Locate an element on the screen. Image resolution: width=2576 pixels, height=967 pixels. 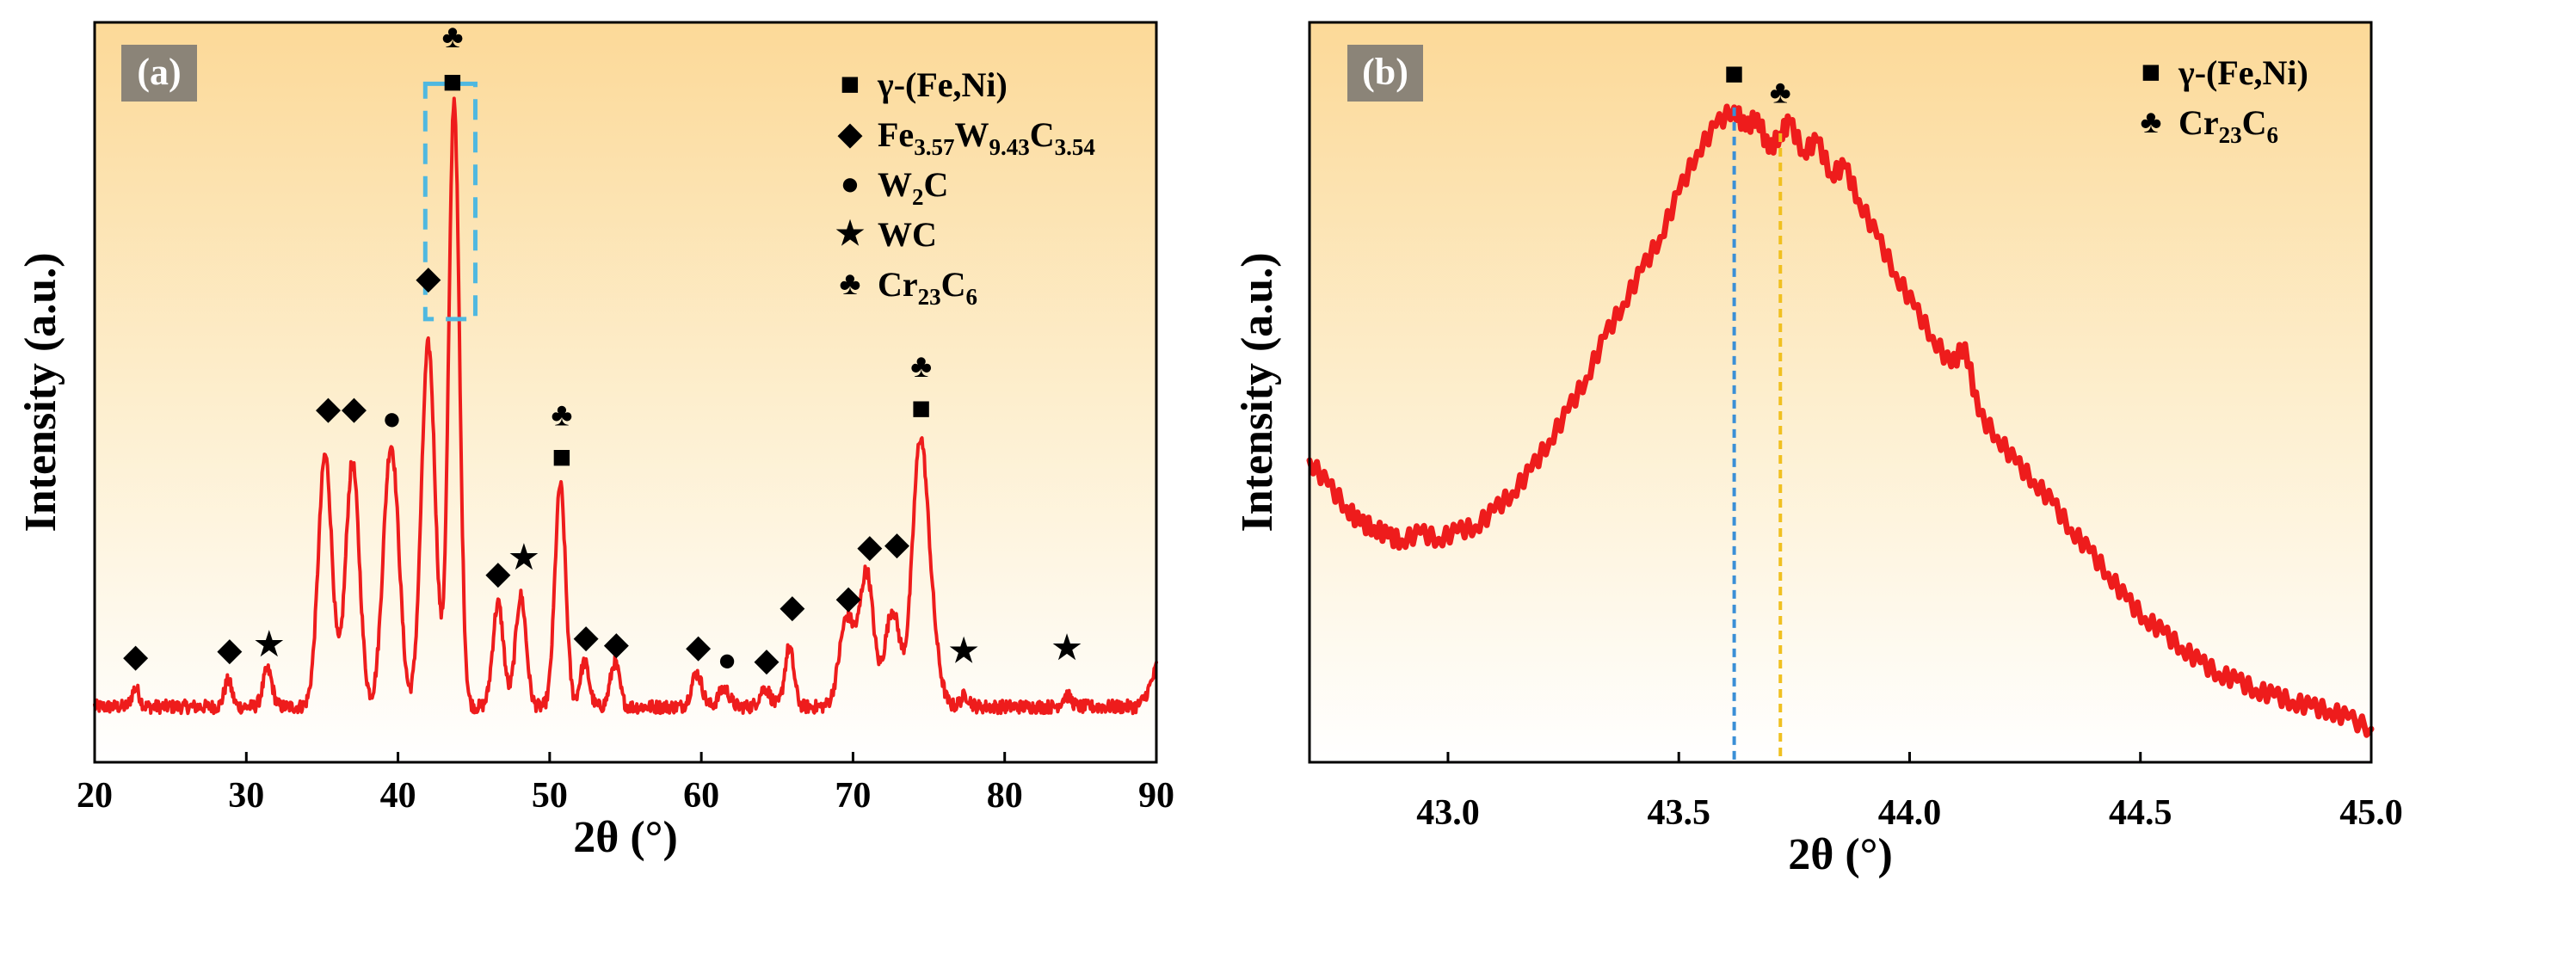
x-tick-label: 60 is located at coordinates (701, 796).